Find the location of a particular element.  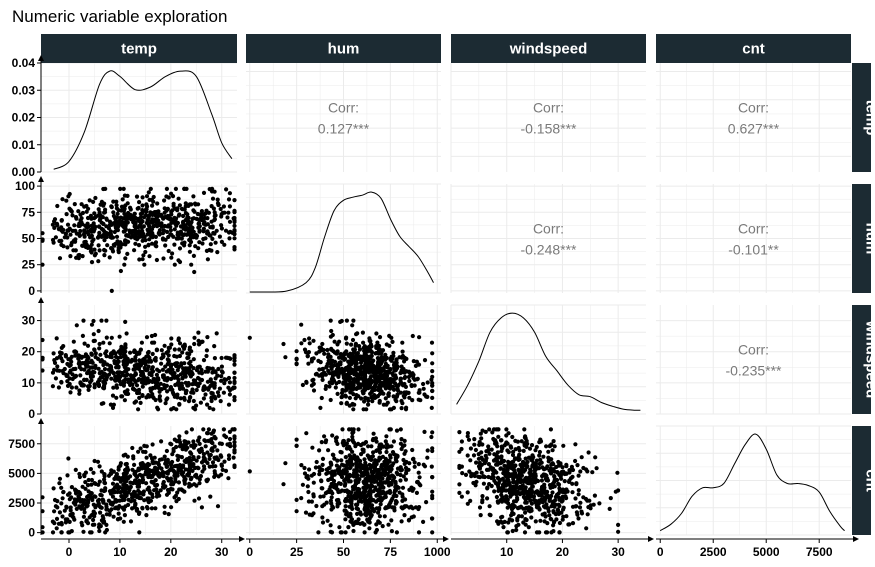

density-line-temp is located at coordinates (143, 120).